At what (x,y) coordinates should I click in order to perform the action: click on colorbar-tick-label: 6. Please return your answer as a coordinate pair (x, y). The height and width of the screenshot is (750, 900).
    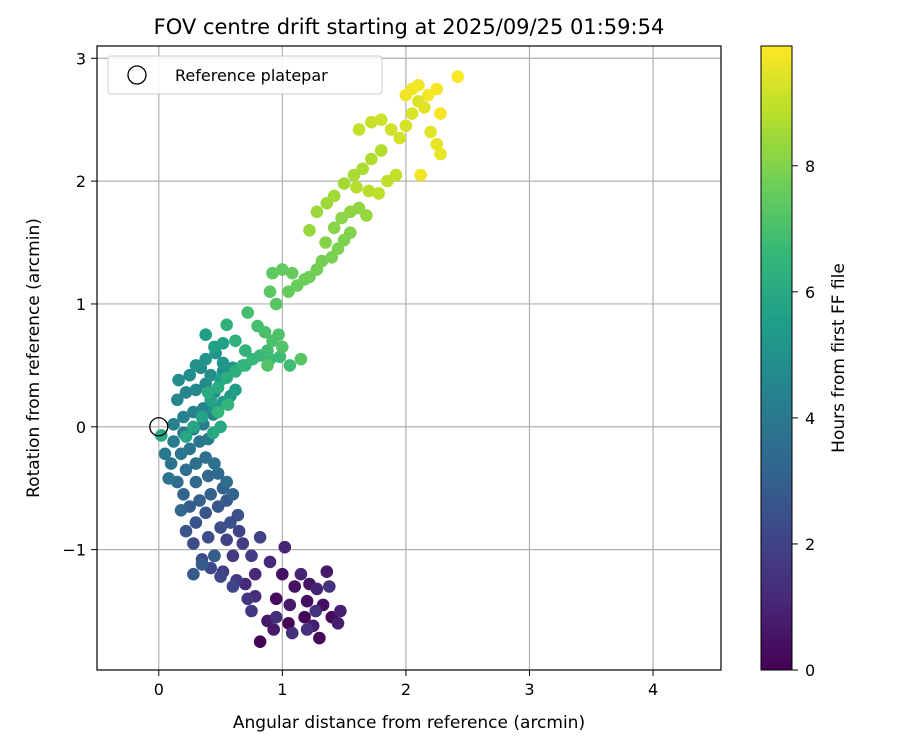
    Looking at the image, I should click on (810, 292).